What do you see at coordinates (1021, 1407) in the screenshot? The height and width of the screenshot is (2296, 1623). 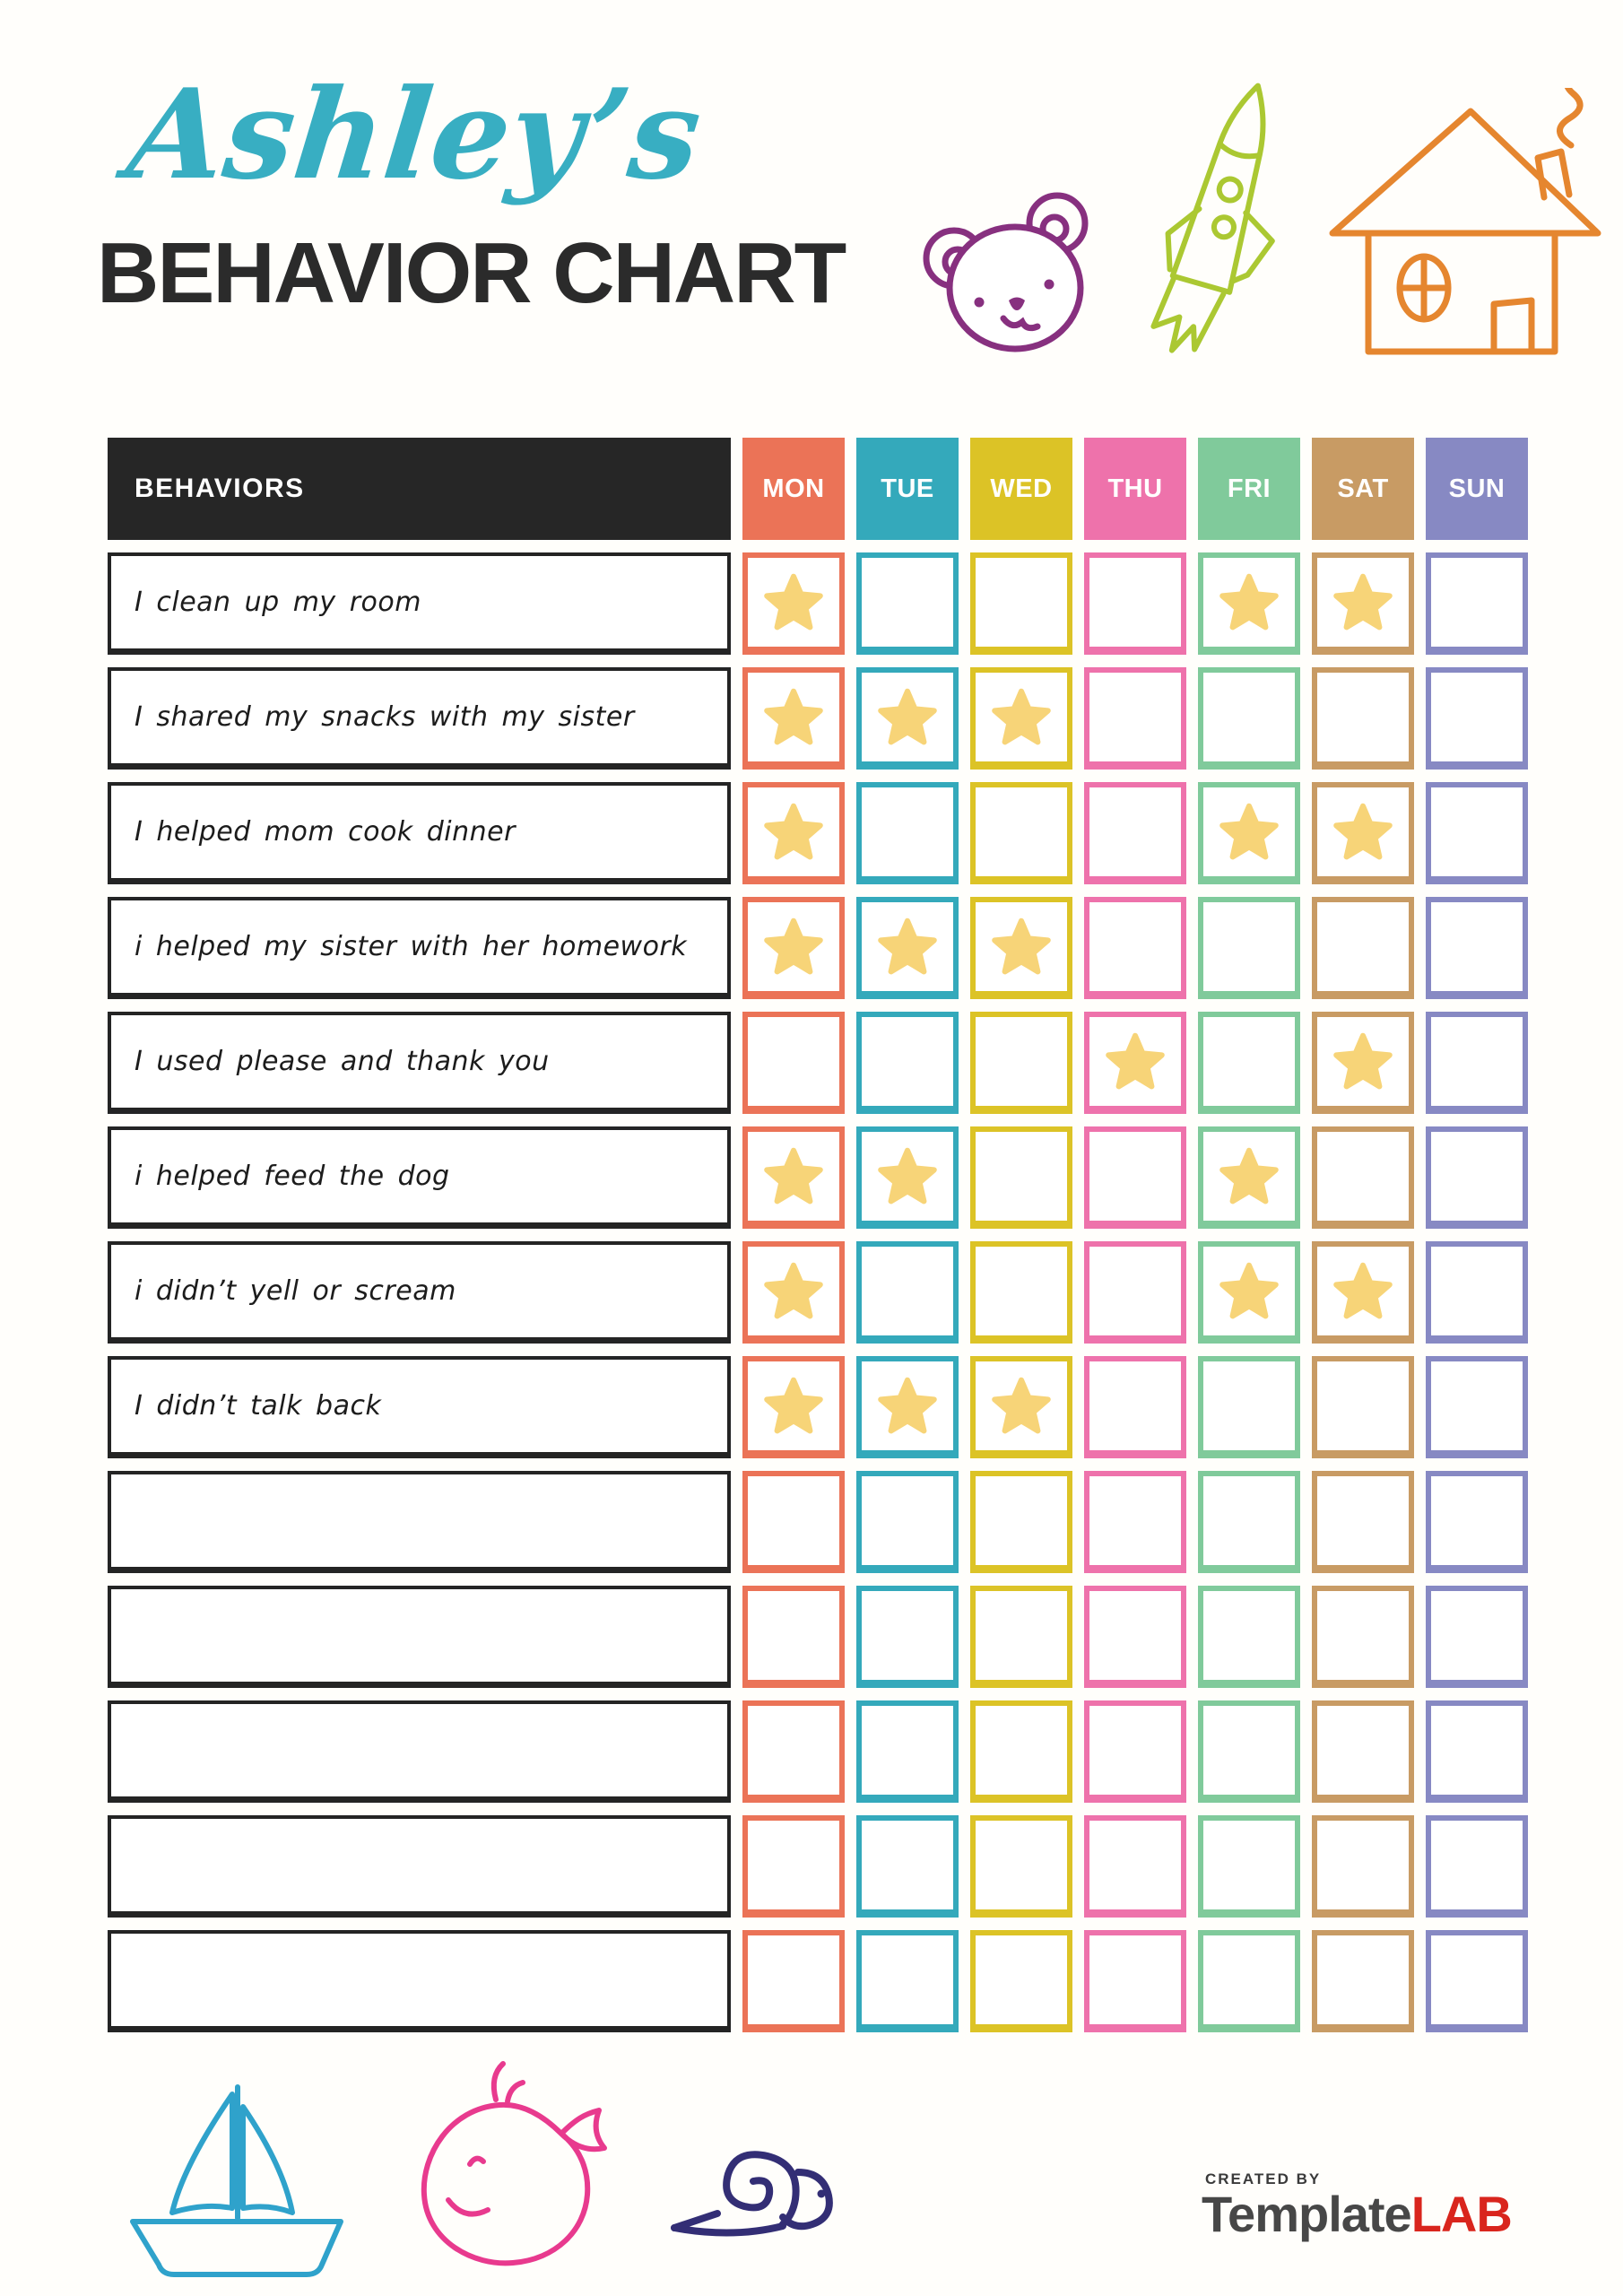 I see `cell-row8-wed` at bounding box center [1021, 1407].